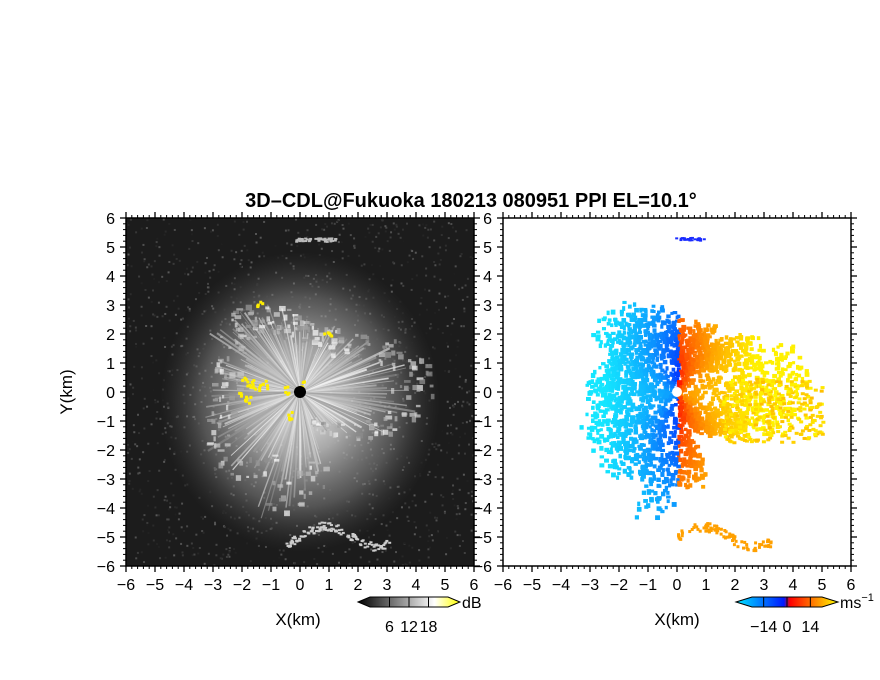 This screenshot has height=680, width=880. What do you see at coordinates (110, 277) in the screenshot?
I see `y-tick-label: 4` at bounding box center [110, 277].